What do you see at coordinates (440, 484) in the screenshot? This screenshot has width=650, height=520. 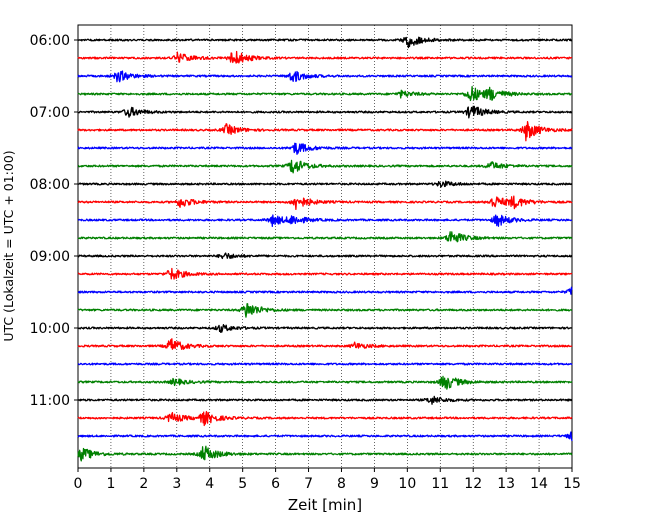 I see `x-tick-label-11: 11` at bounding box center [440, 484].